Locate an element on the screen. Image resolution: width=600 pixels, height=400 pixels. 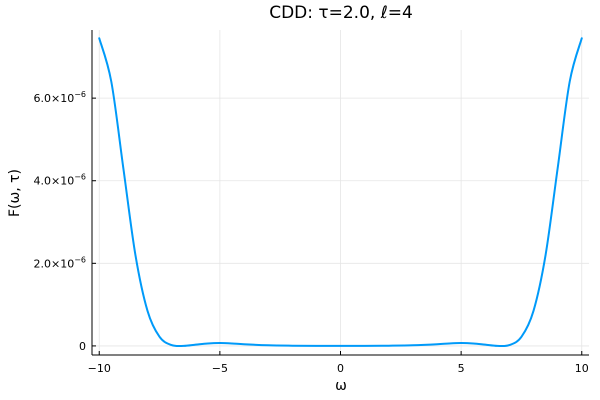
y-tick-label: 0 is located at coordinates (82, 346).